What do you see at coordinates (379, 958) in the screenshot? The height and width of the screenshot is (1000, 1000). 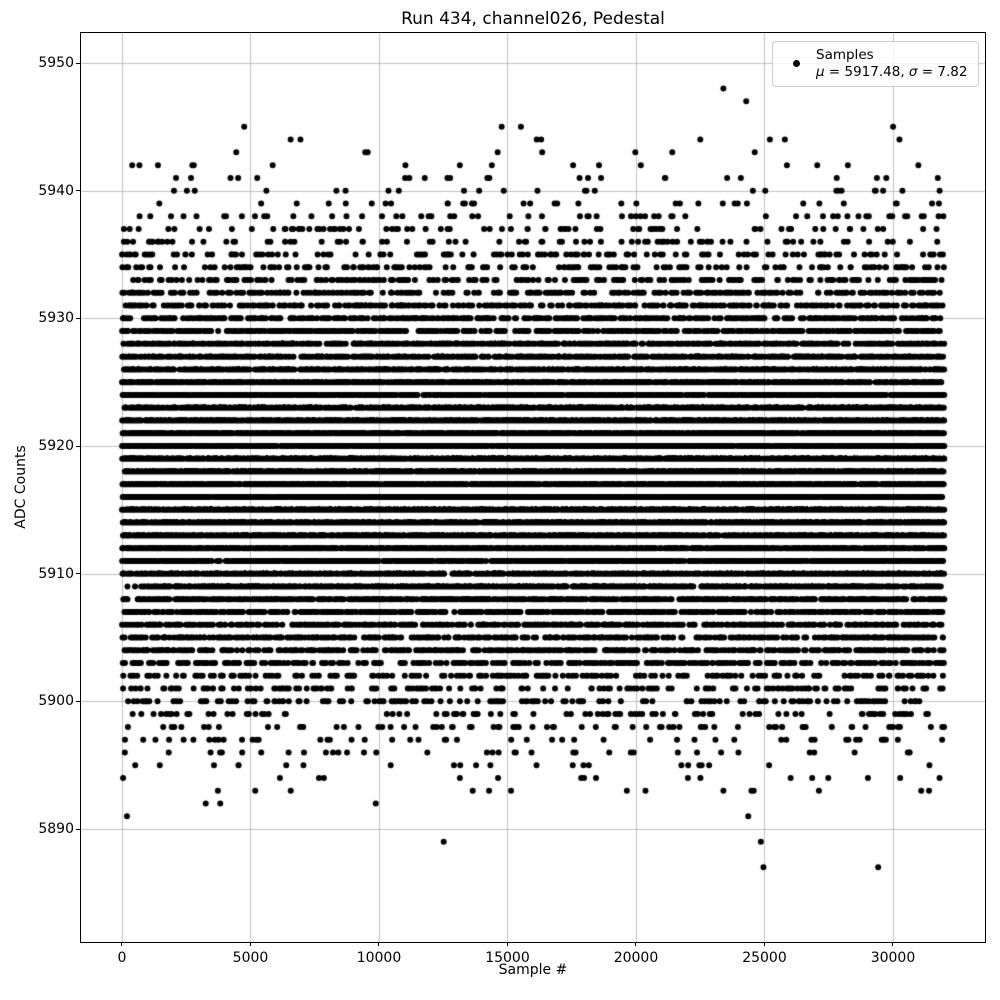 I see `x-tick-label: 10000` at bounding box center [379, 958].